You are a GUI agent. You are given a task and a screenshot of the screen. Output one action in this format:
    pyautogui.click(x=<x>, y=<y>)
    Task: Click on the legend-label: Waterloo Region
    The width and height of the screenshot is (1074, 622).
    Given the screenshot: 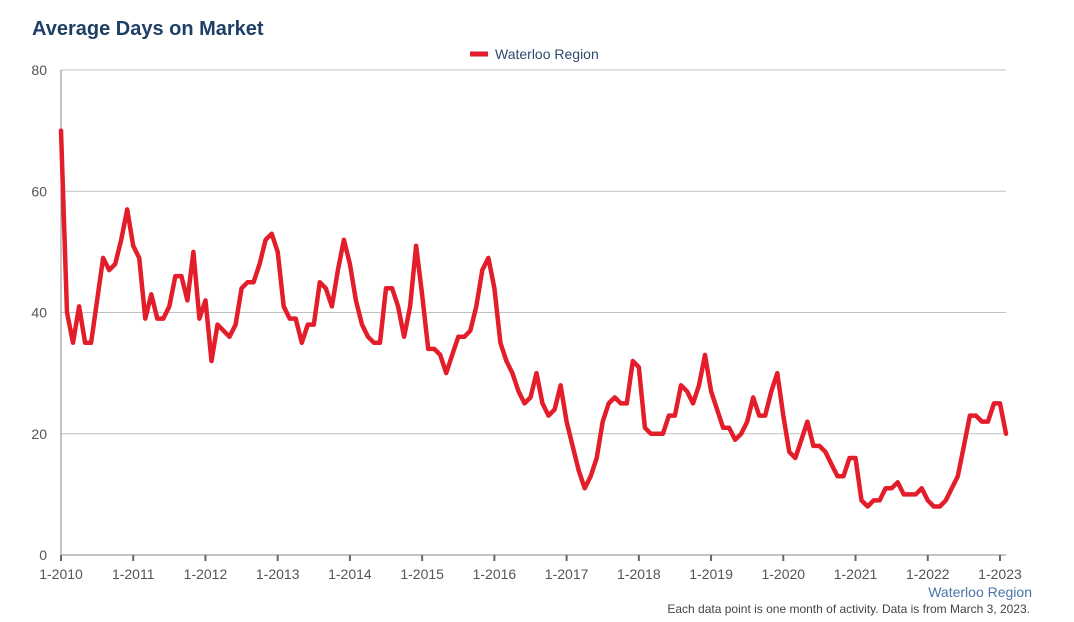 What is the action you would take?
    pyautogui.click(x=547, y=54)
    